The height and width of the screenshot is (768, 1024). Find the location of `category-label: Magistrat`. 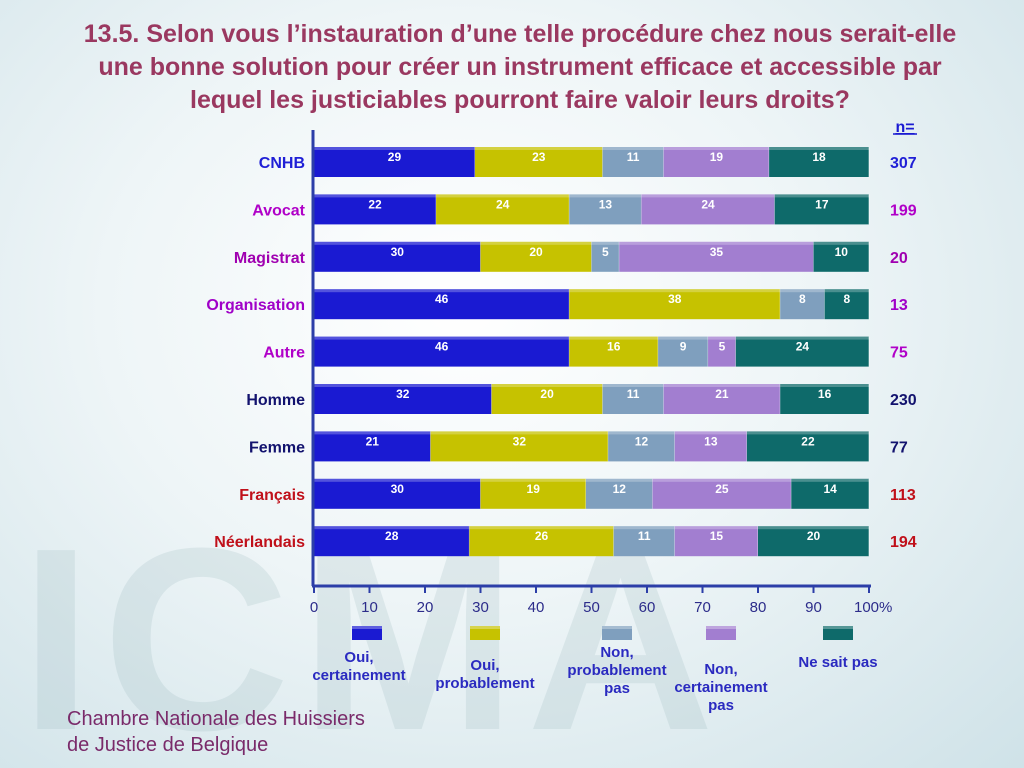

category-label: Magistrat is located at coordinates (270, 258).